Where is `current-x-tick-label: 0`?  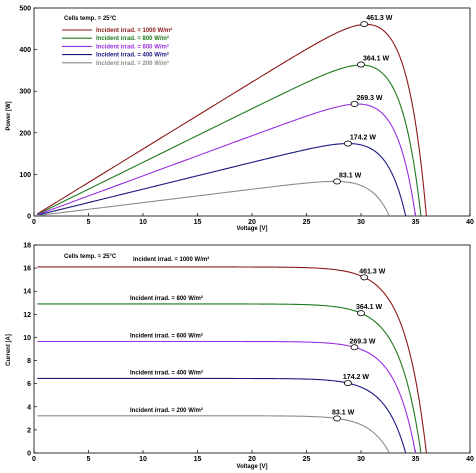
current-x-tick-label: 0 is located at coordinates (34, 459).